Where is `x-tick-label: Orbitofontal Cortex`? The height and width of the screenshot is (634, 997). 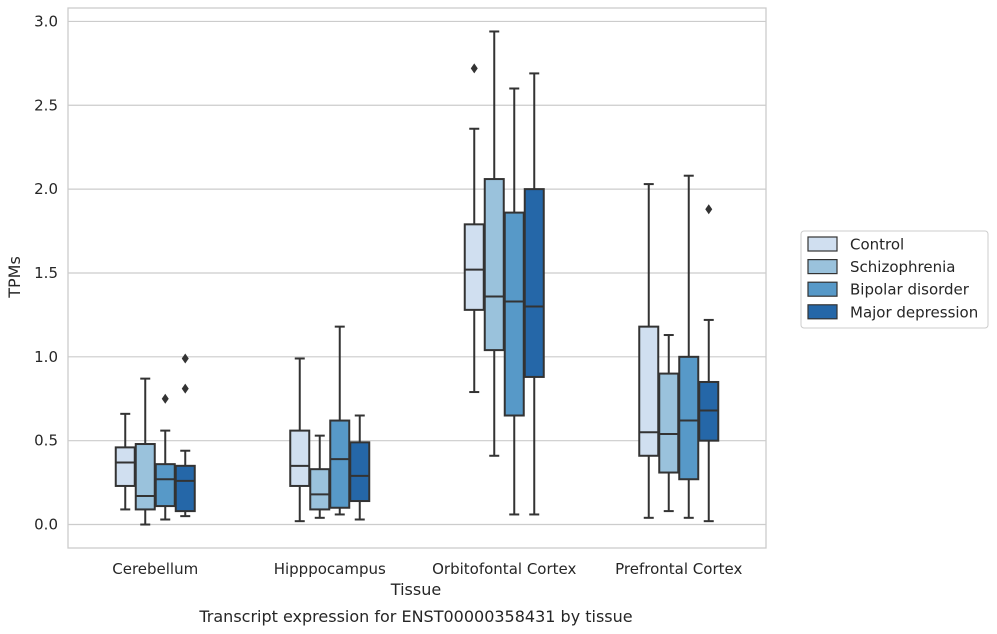 x-tick-label: Orbitofontal Cortex is located at coordinates (504, 569).